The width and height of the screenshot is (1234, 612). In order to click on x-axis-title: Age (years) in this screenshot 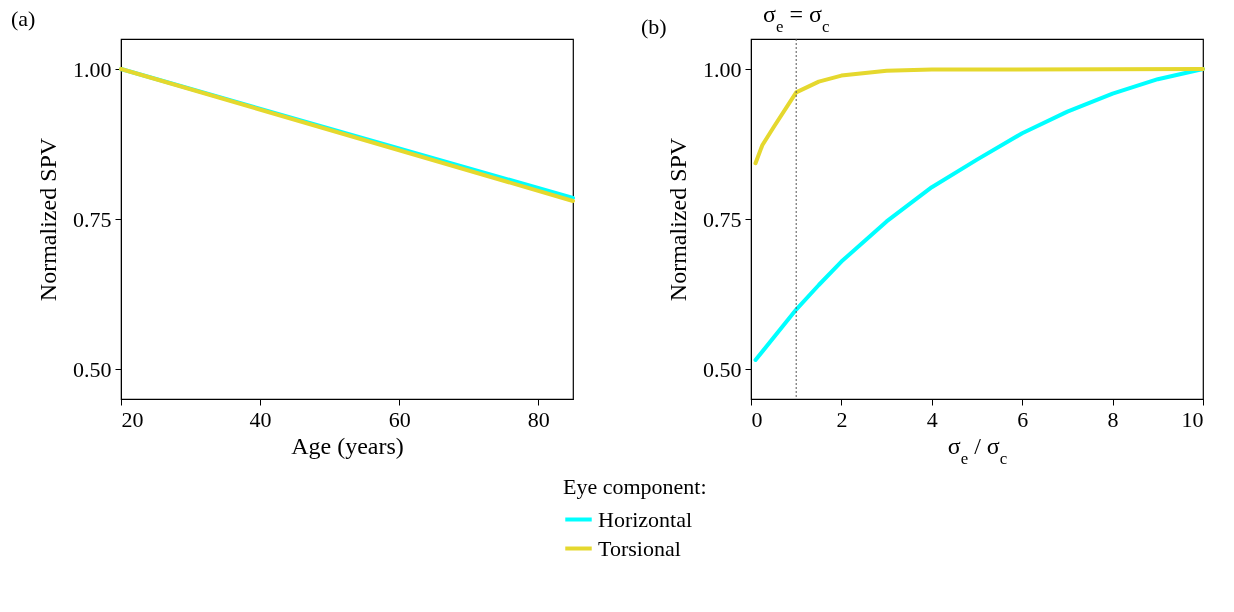, I will do `click(347, 445)`.